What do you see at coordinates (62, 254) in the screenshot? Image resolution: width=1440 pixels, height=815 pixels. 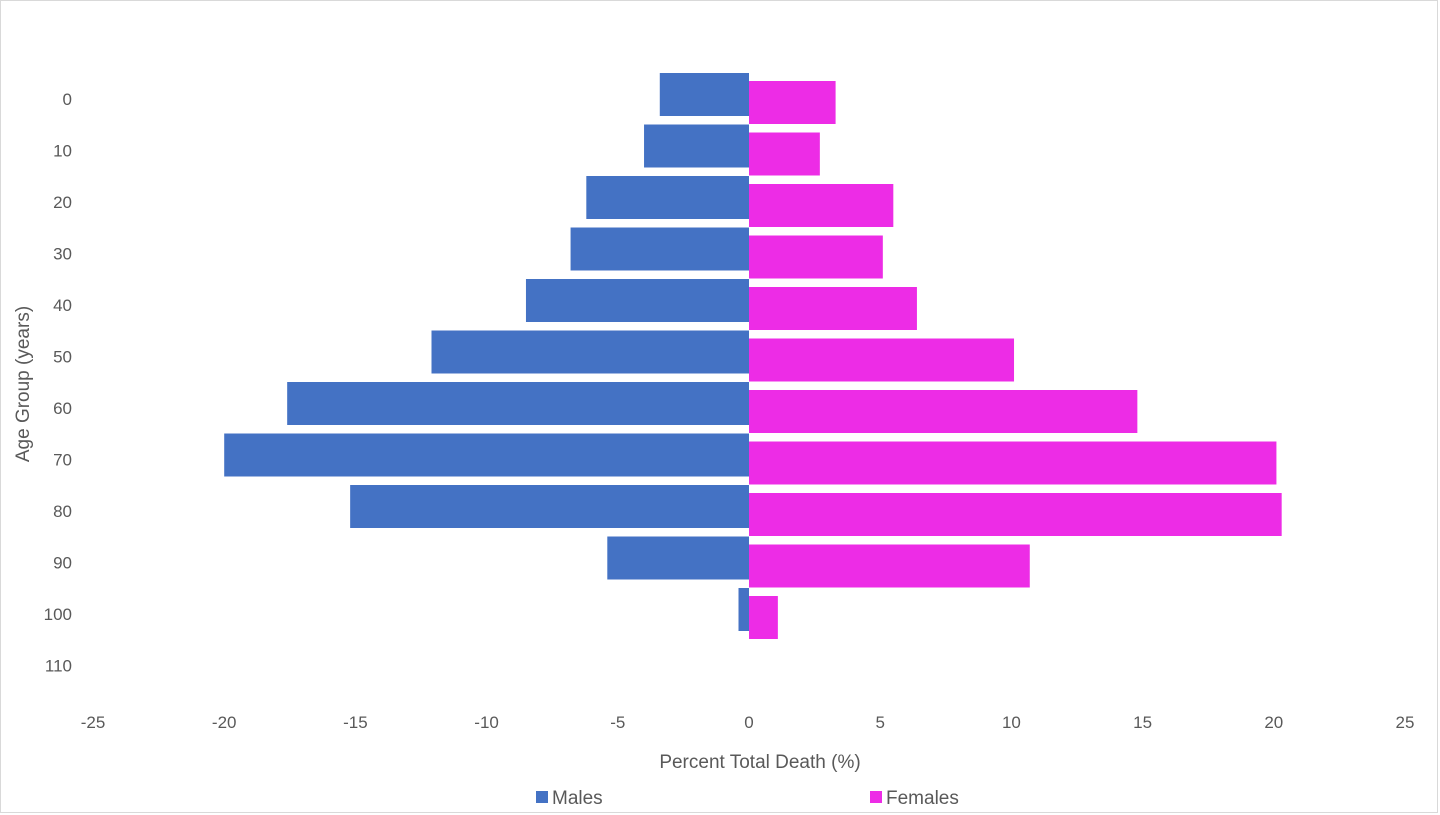 I see `y-tick-label: 30` at bounding box center [62, 254].